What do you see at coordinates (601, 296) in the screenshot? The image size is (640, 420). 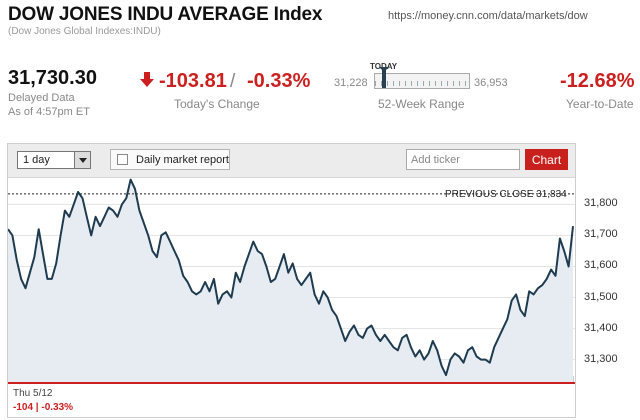 I see `y-tick-label: 31,500` at bounding box center [601, 296].